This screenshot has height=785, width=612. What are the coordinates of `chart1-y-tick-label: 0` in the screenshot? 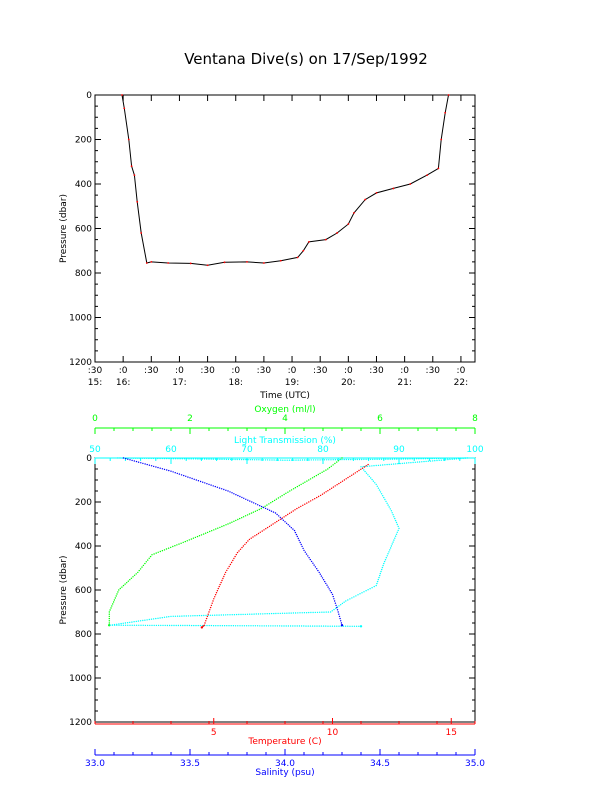 It's located at (89, 96).